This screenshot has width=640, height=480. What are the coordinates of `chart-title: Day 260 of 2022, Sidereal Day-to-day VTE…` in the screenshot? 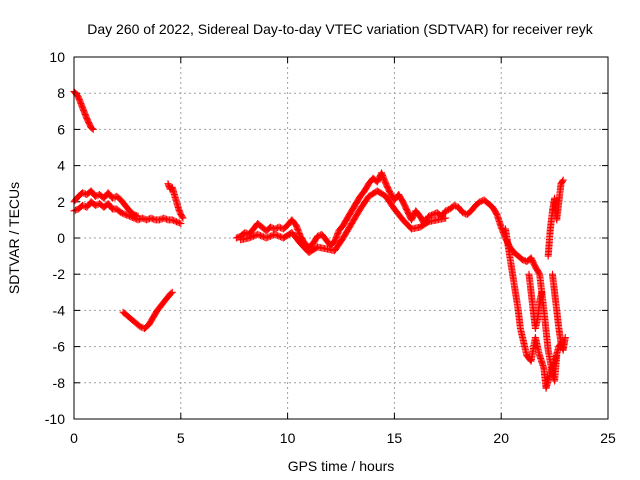 It's located at (340, 29).